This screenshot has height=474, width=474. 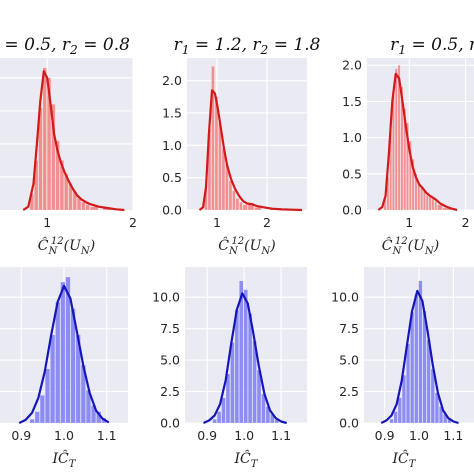 I want to click on y-tick-label: 5.0, so click(x=170, y=360).